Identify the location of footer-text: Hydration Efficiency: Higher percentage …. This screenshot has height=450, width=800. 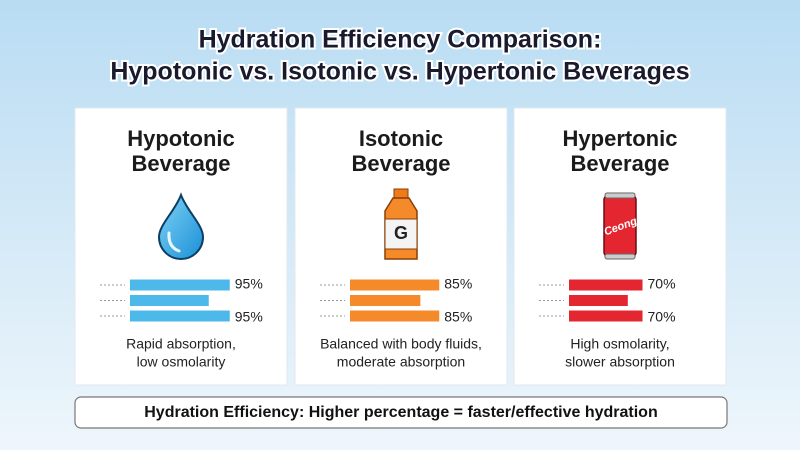
(400, 412).